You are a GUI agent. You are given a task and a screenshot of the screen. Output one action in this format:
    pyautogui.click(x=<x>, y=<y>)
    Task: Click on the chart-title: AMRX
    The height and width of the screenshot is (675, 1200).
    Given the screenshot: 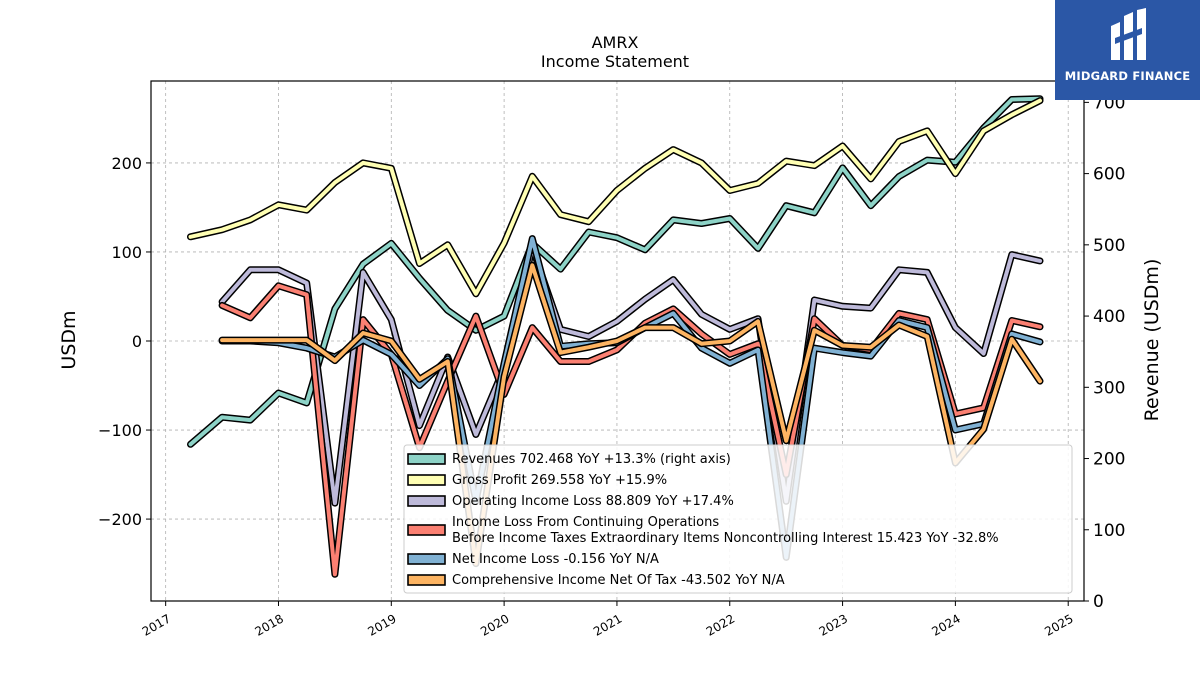 What is the action you would take?
    pyautogui.click(x=615, y=42)
    